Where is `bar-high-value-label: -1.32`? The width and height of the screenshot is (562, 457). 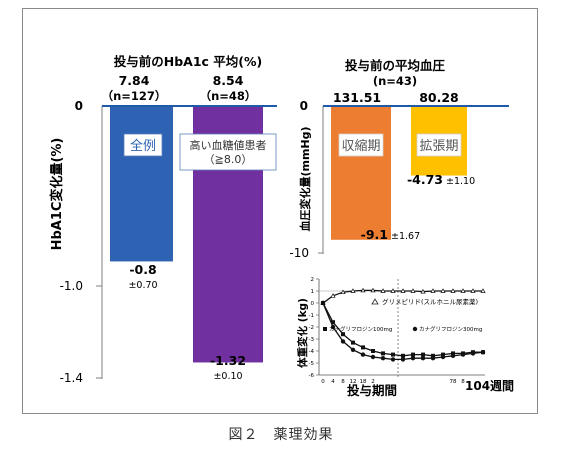
bar-high-value-label: -1.32 is located at coordinates (228, 360).